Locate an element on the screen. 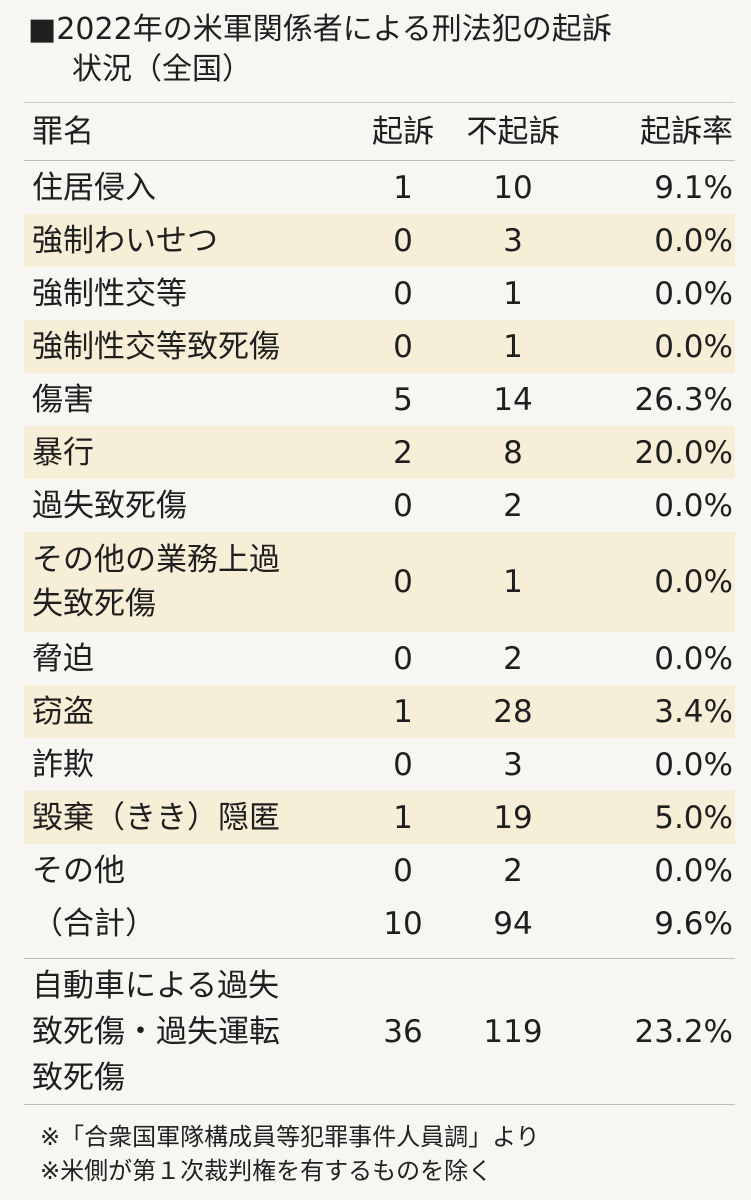  table-row: 過失致死傷 0 2 0.0% is located at coordinates (379, 505).